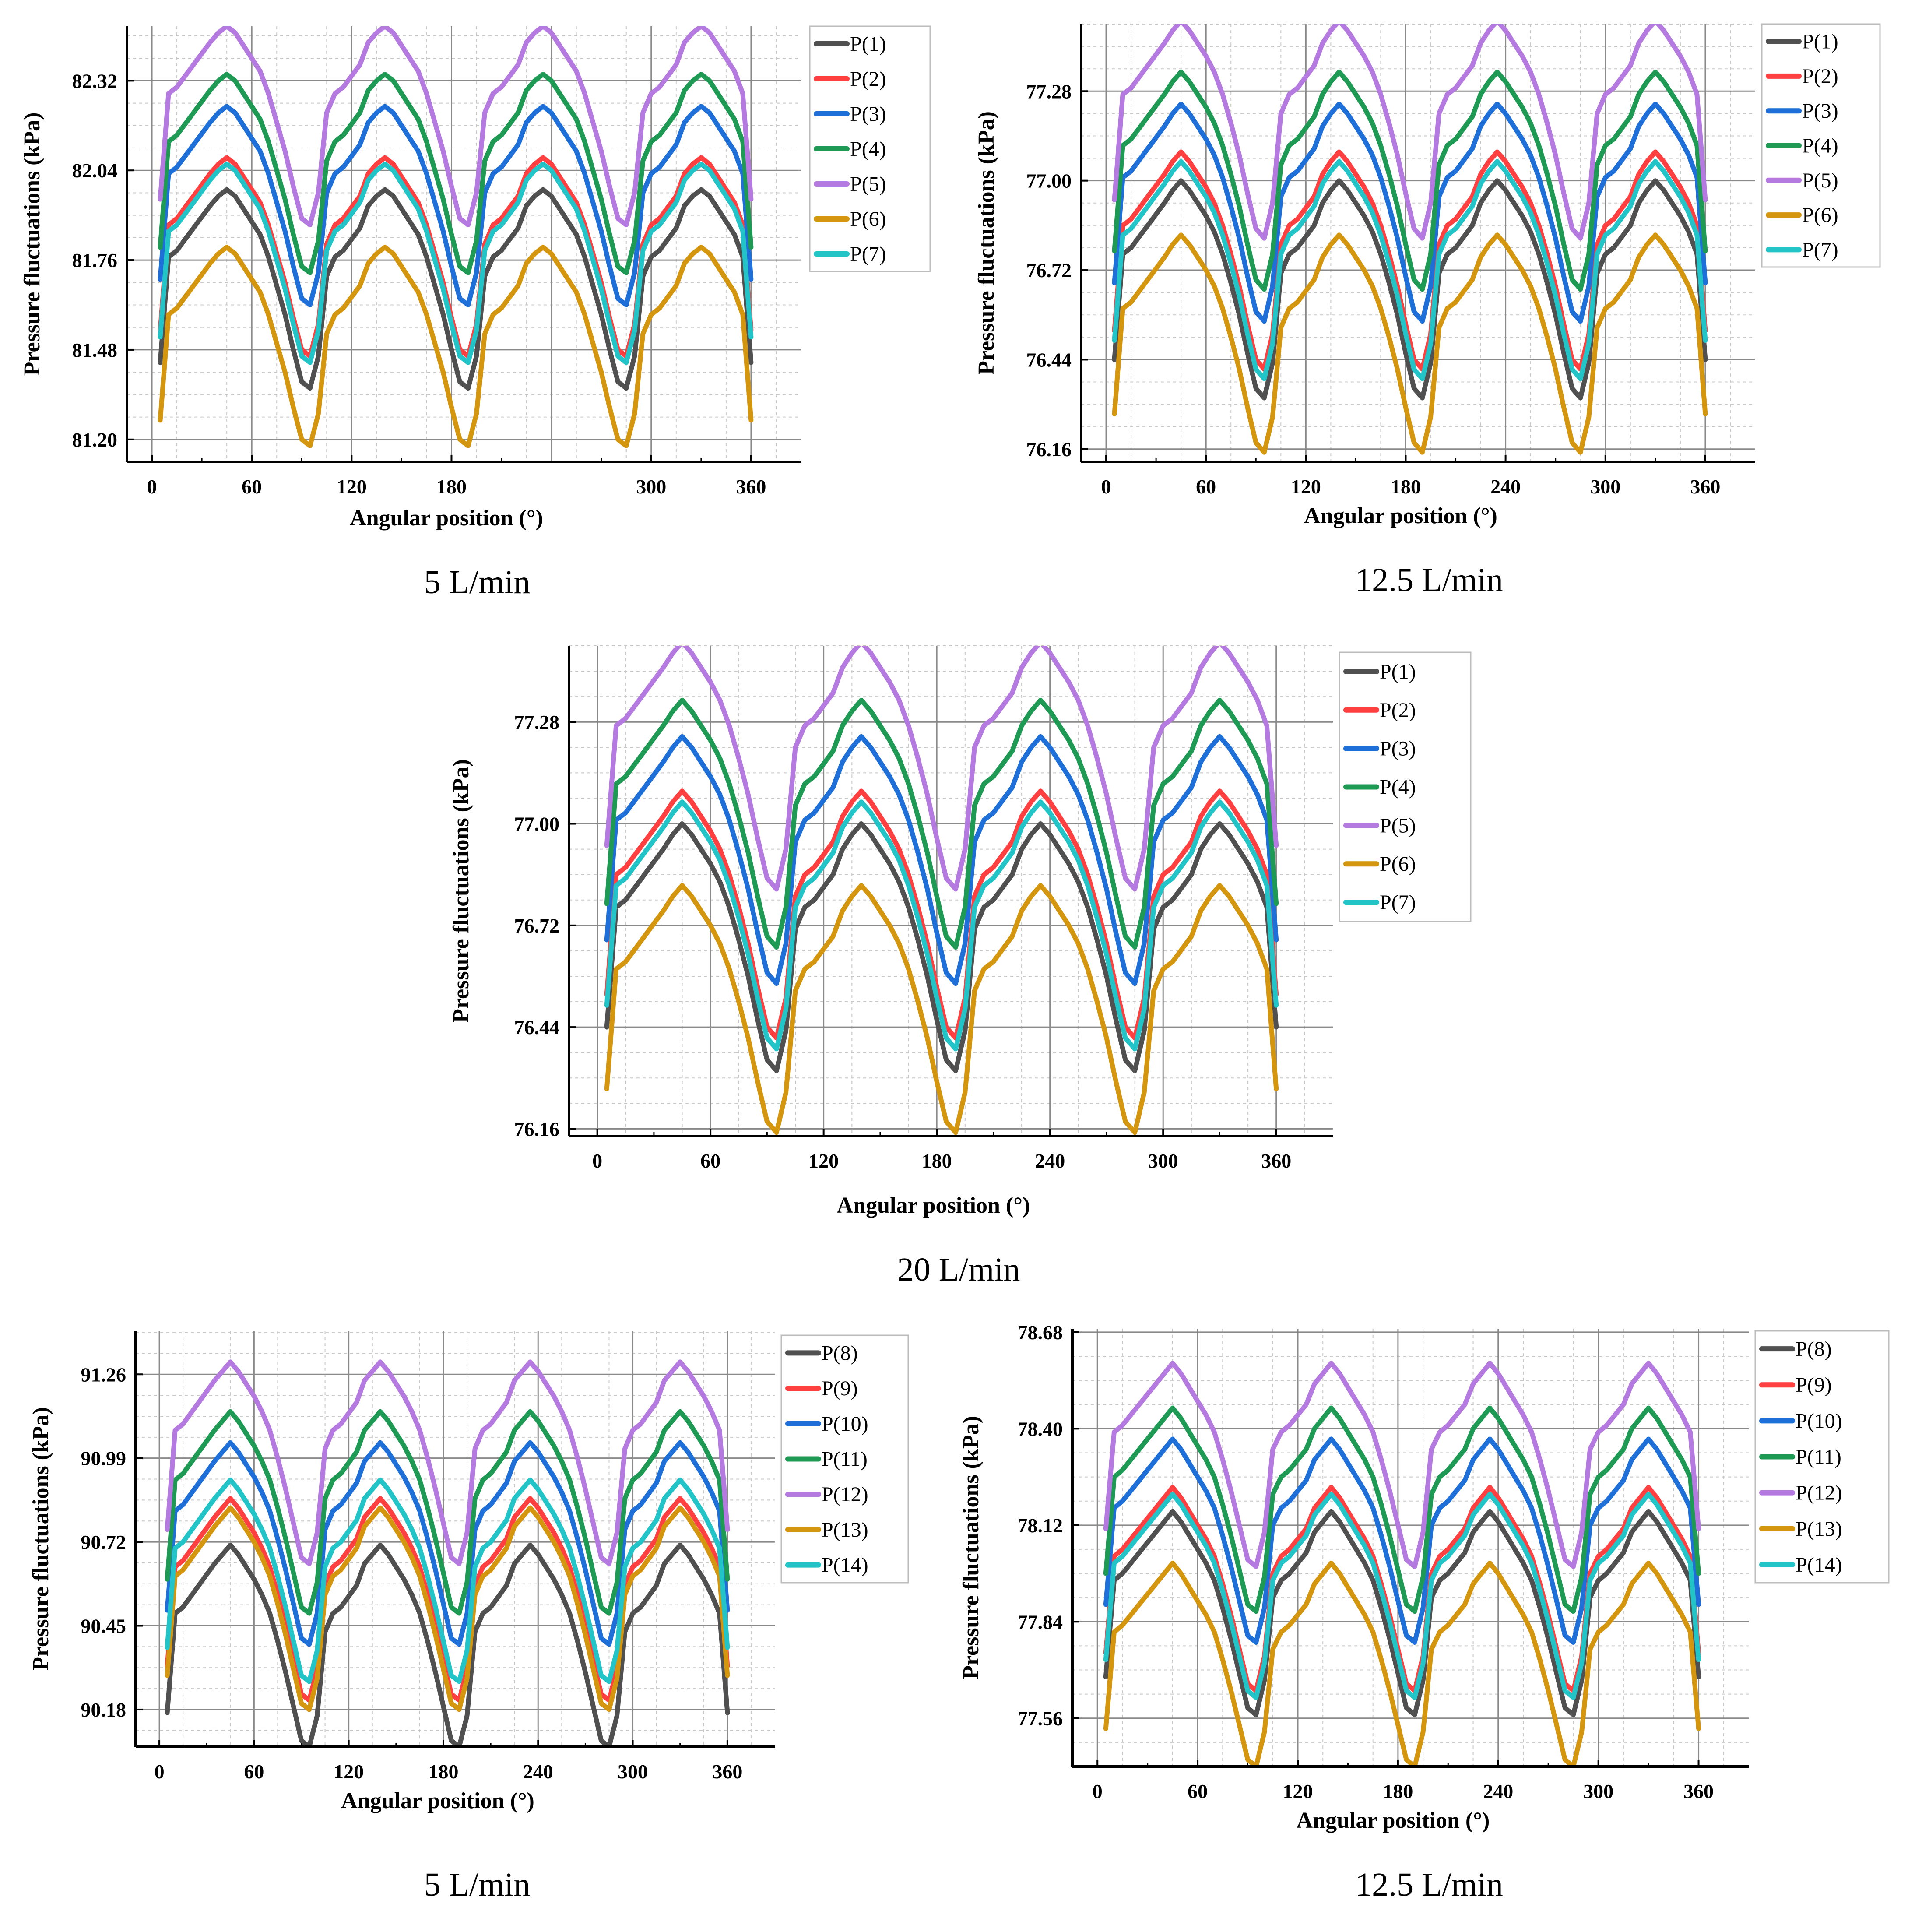 The height and width of the screenshot is (1932, 1915). I want to click on caption-chart-2: 12.5 L/min, so click(1429, 580).